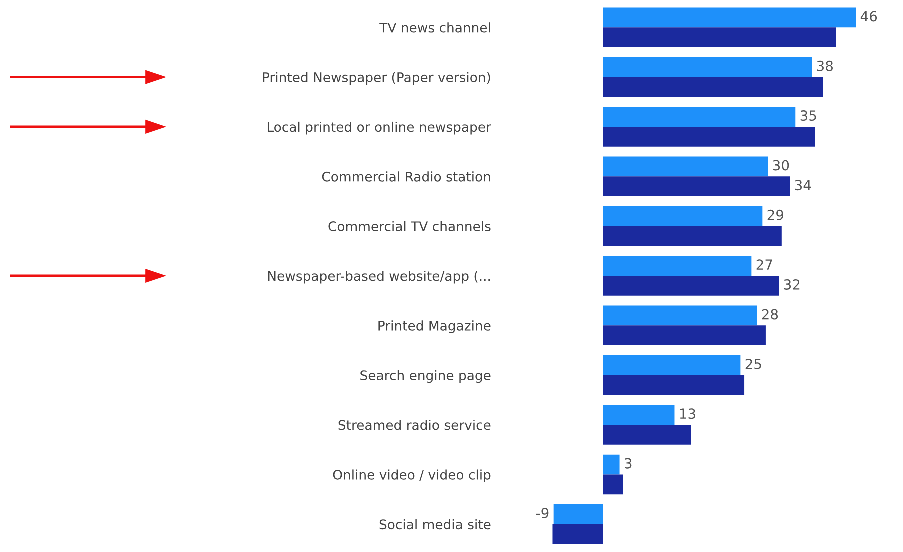  I want to click on data-label: 38, so click(825, 66).